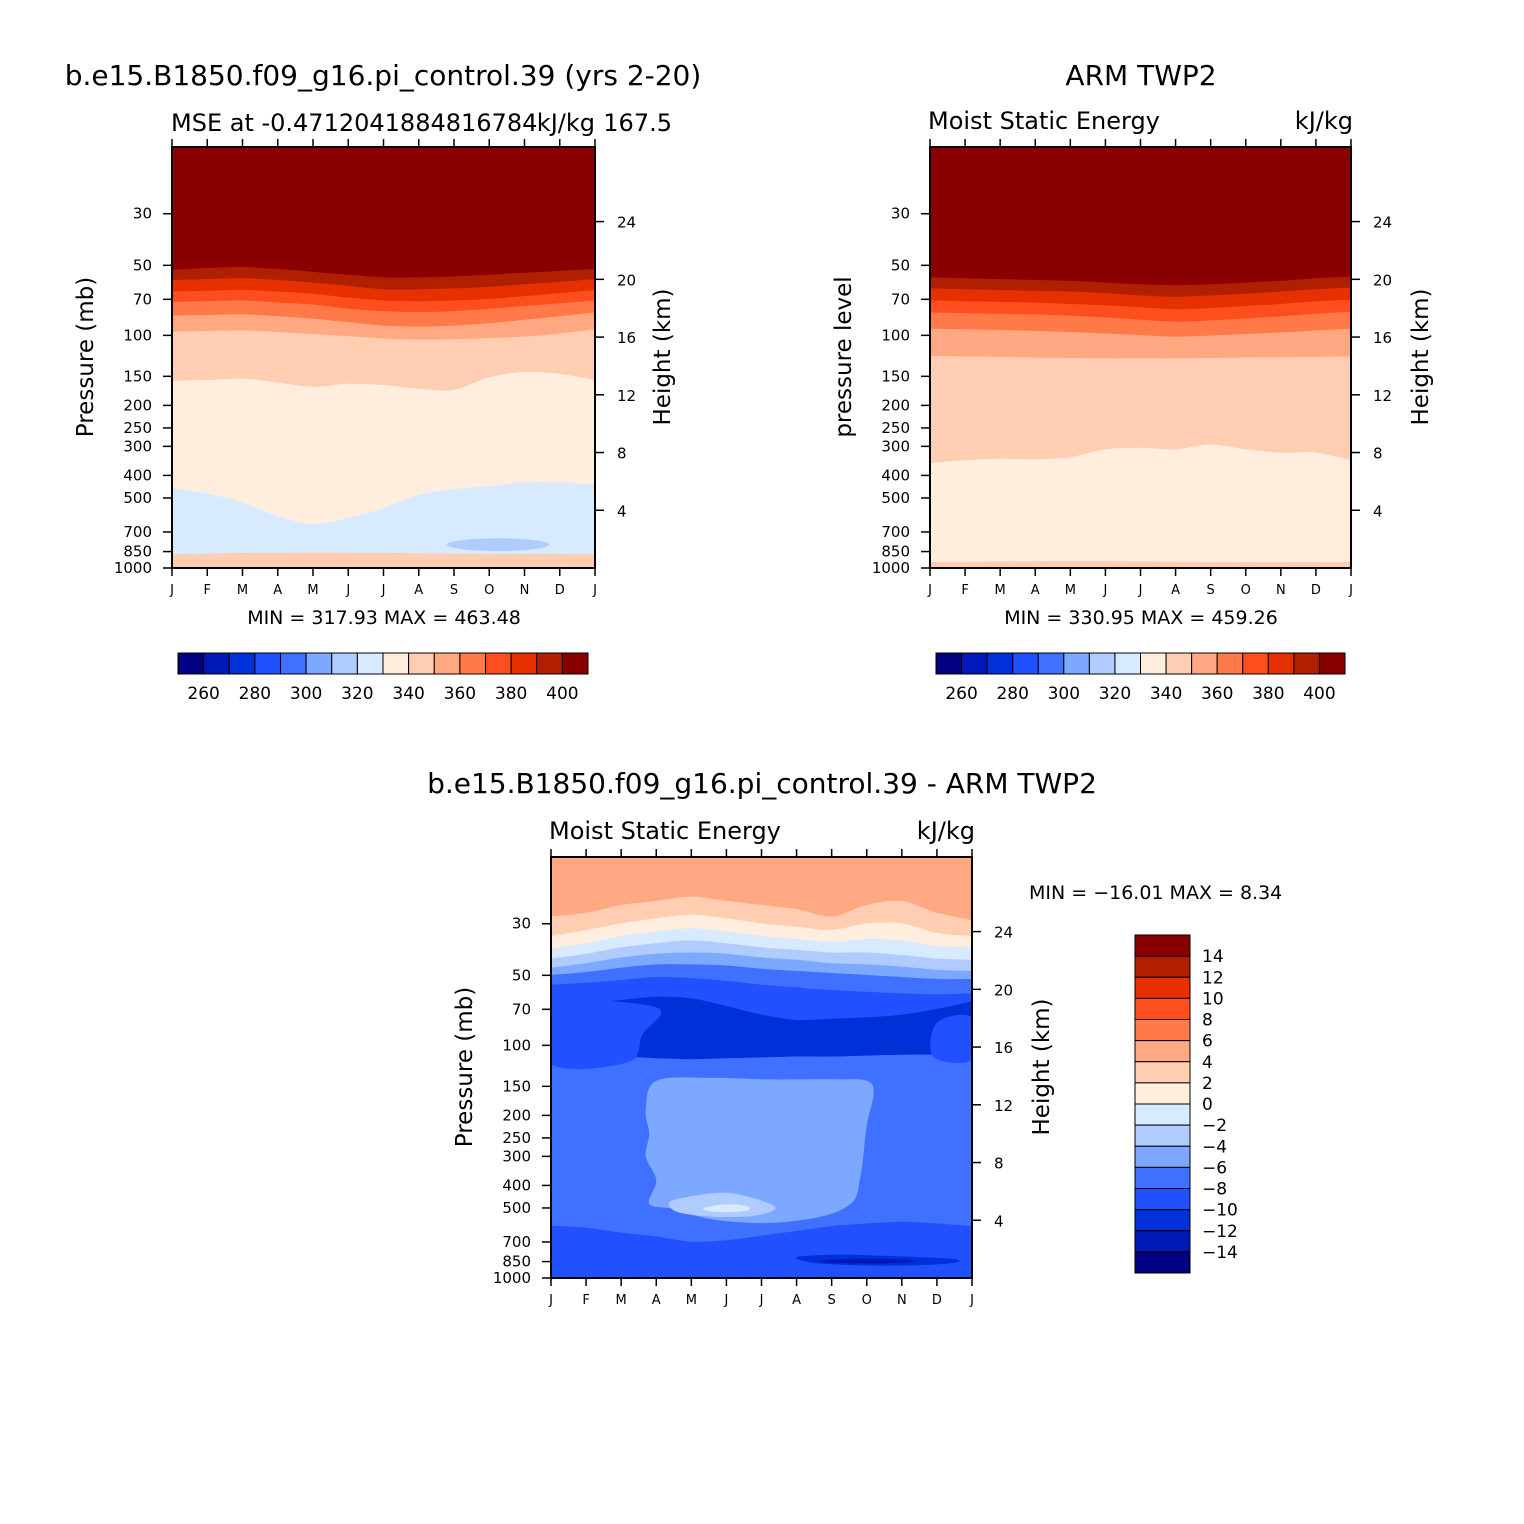  Describe the element at coordinates (1012, 694) in the screenshot. I see `colorbar-label: 280` at that location.